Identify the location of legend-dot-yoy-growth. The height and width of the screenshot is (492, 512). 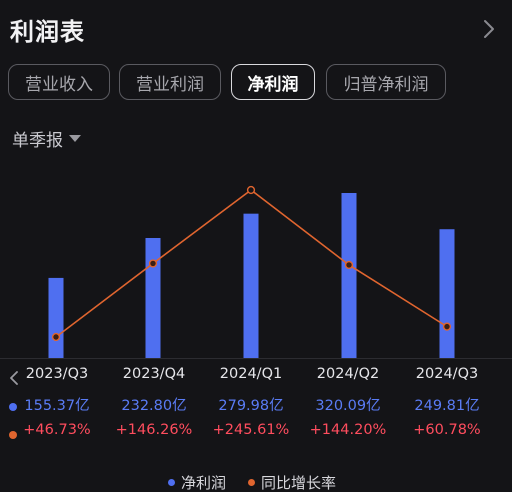
(251, 482).